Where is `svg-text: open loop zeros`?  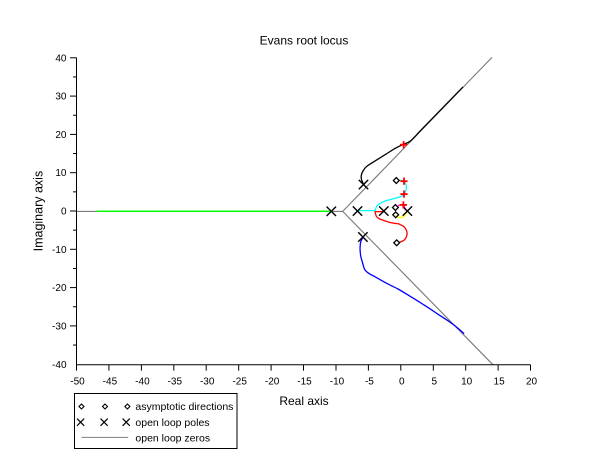 svg-text: open loop zeros is located at coordinates (172, 438).